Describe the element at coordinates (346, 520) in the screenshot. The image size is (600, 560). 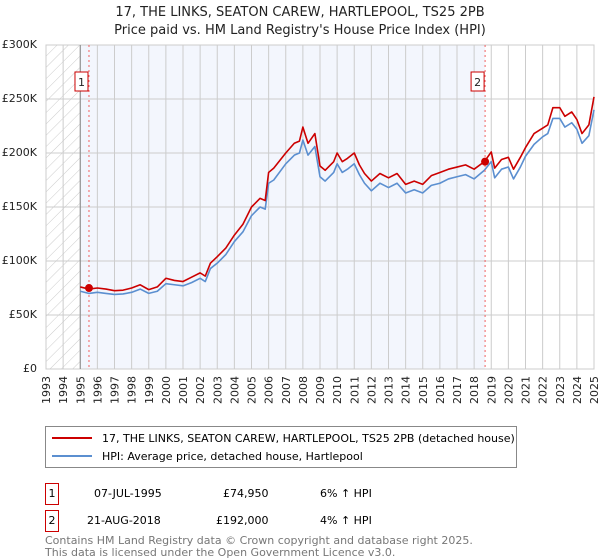
I see `sale-hpi: 4% ↑ HPI` at that location.